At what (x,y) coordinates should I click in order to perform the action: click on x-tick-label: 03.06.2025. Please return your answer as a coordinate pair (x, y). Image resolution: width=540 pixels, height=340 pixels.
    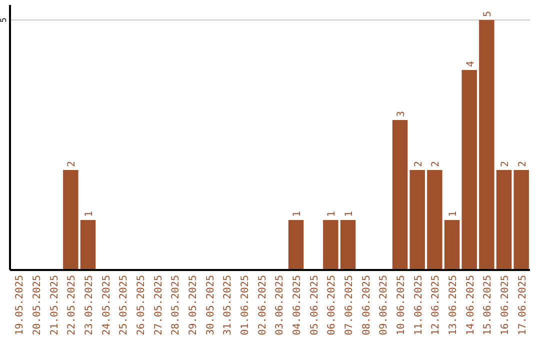
    Looking at the image, I should click on (280, 305).